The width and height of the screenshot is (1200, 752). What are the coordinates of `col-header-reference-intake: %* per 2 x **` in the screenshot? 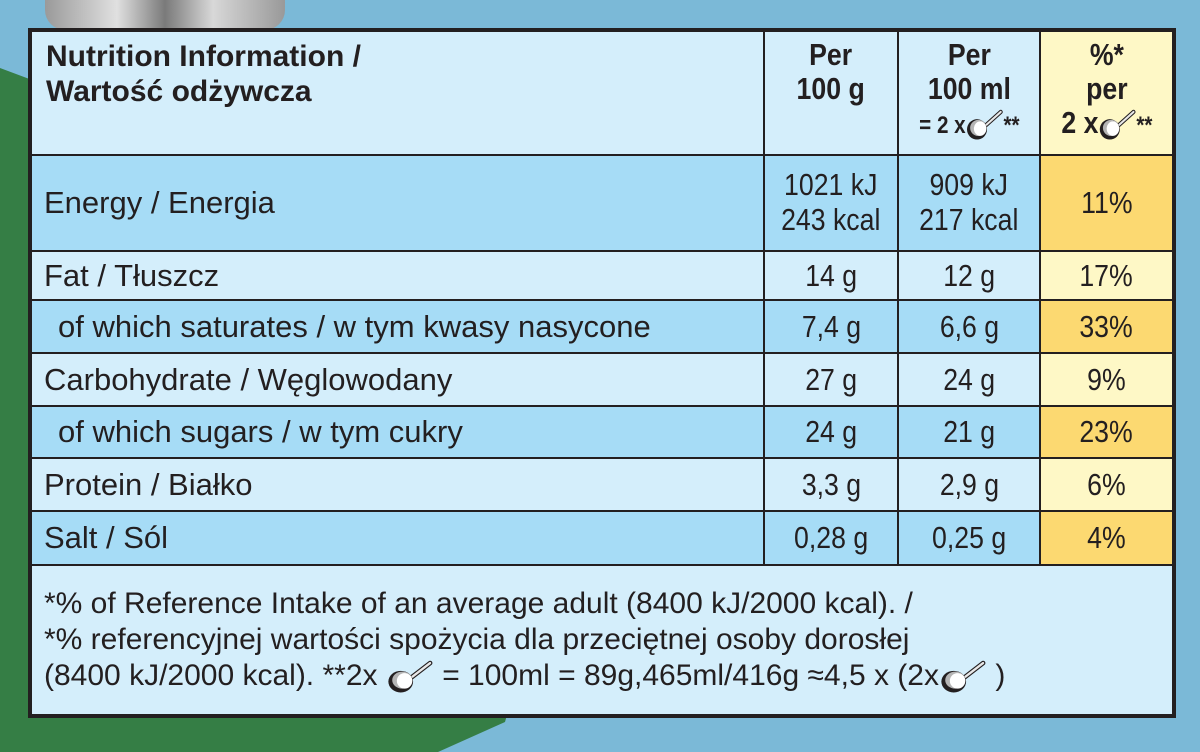 It's located at (1107, 92).